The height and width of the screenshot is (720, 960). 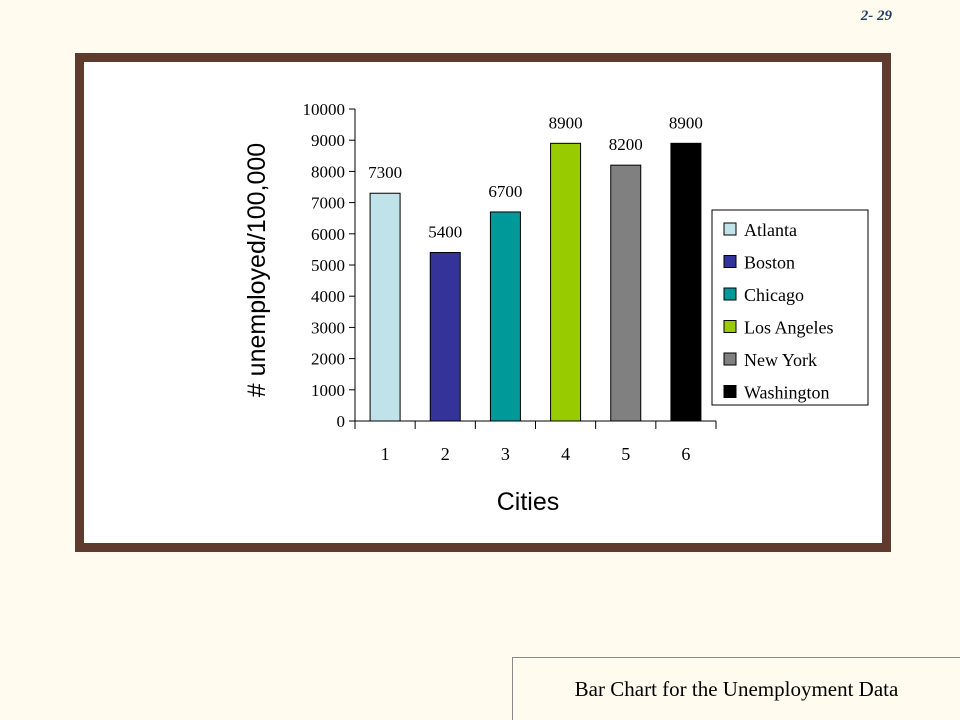 I want to click on legend-box, so click(x=790, y=307).